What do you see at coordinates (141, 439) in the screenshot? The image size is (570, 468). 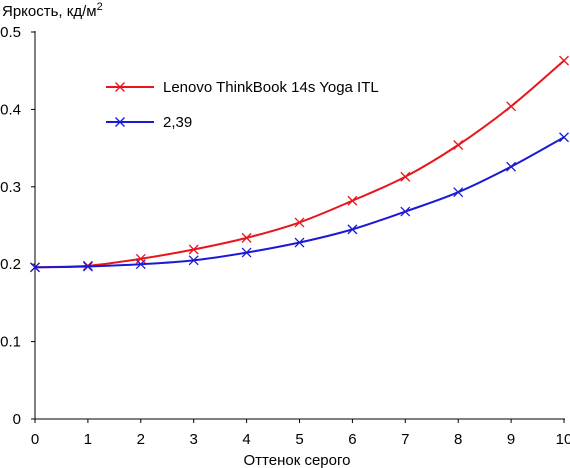 I see `x-tick-label: 2` at bounding box center [141, 439].